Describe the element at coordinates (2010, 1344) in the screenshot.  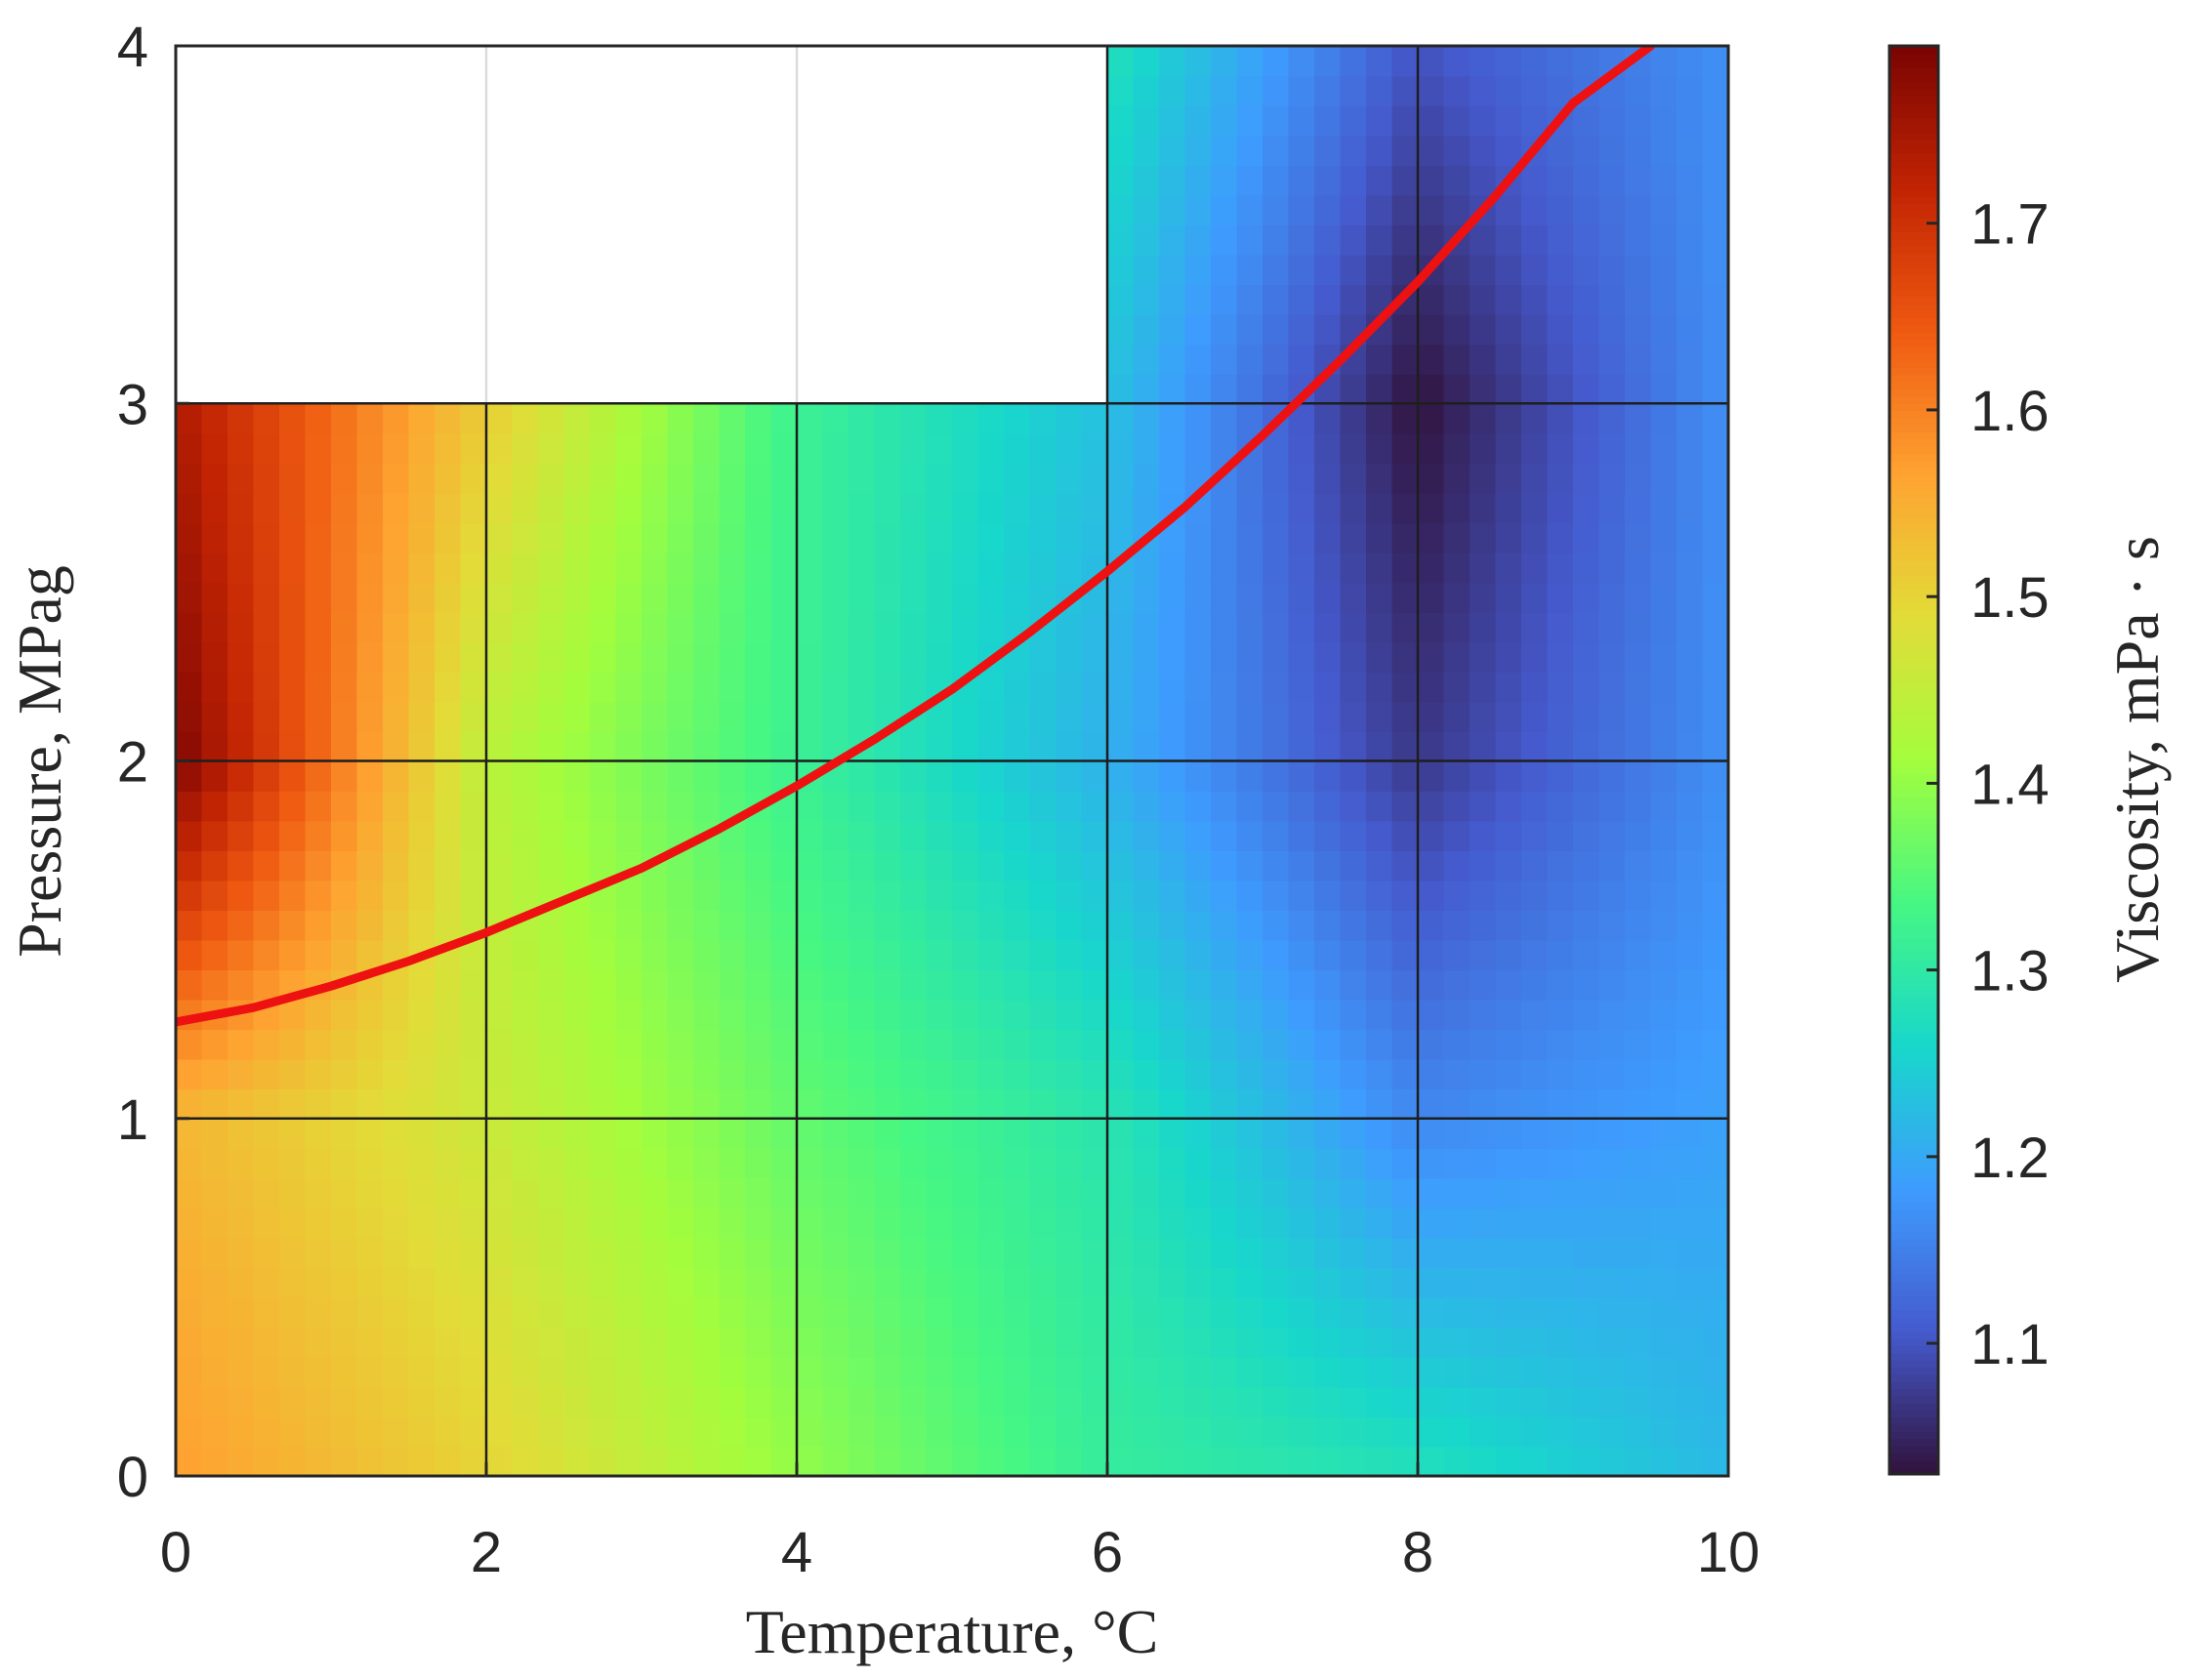
I see `colorbar-tick-label: 1.1` at that location.